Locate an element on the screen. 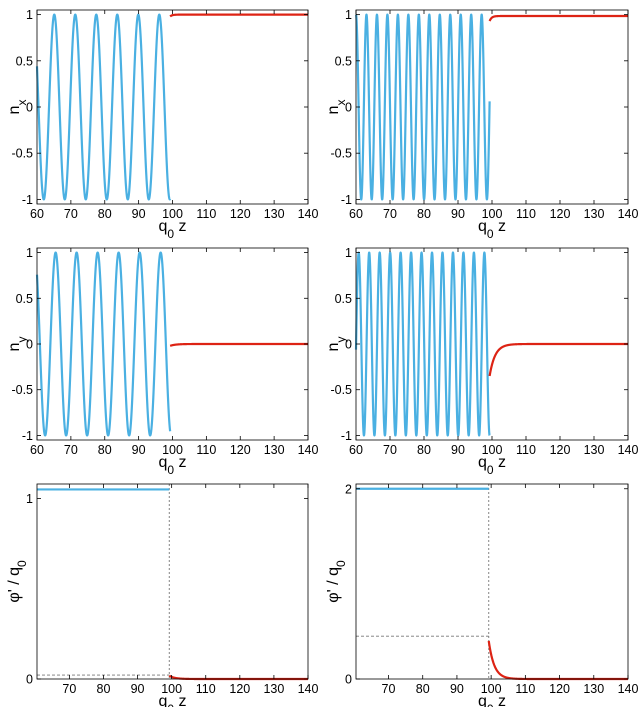 The image size is (639, 707). y-tick-label: 2 is located at coordinates (348, 489).